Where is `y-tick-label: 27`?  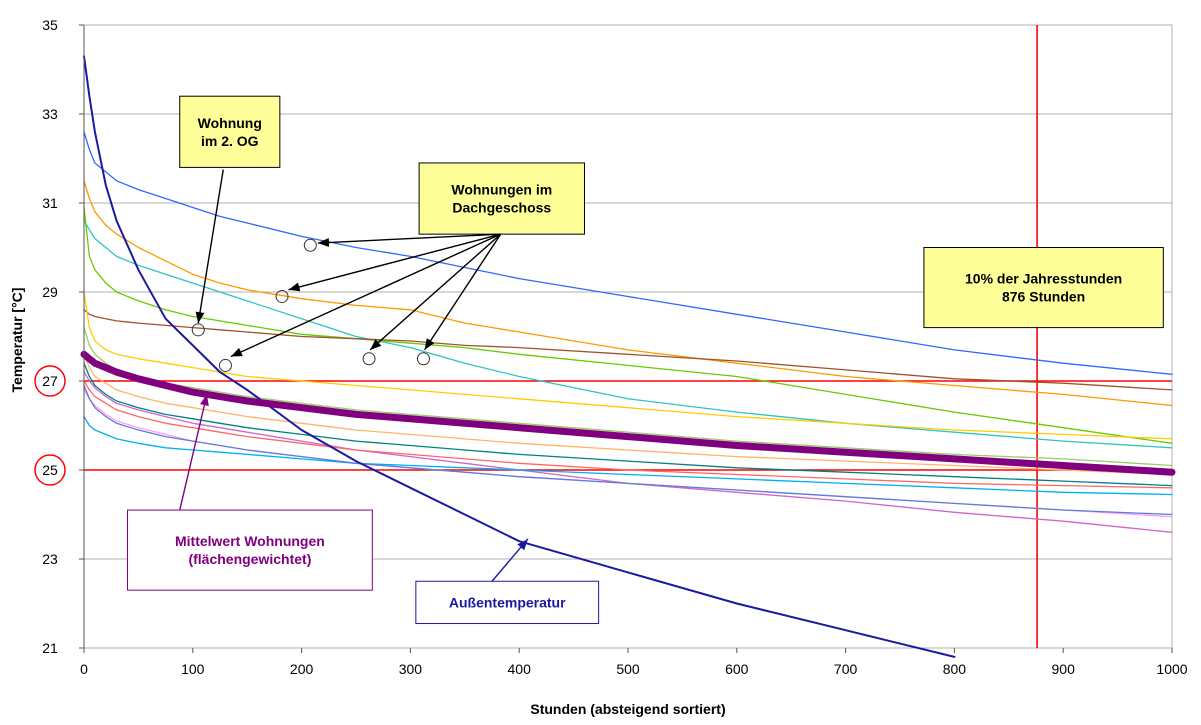 y-tick-label: 27 is located at coordinates (50, 381).